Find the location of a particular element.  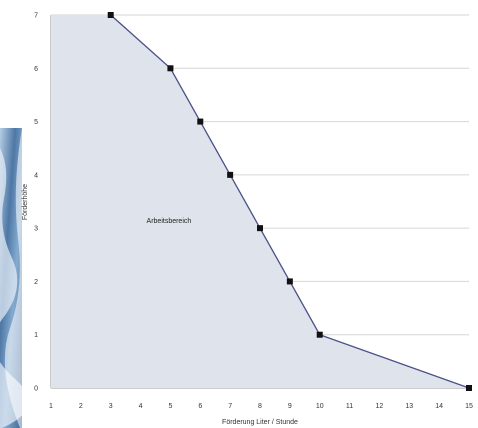

y-tick-5: 5 is located at coordinates (36, 122).